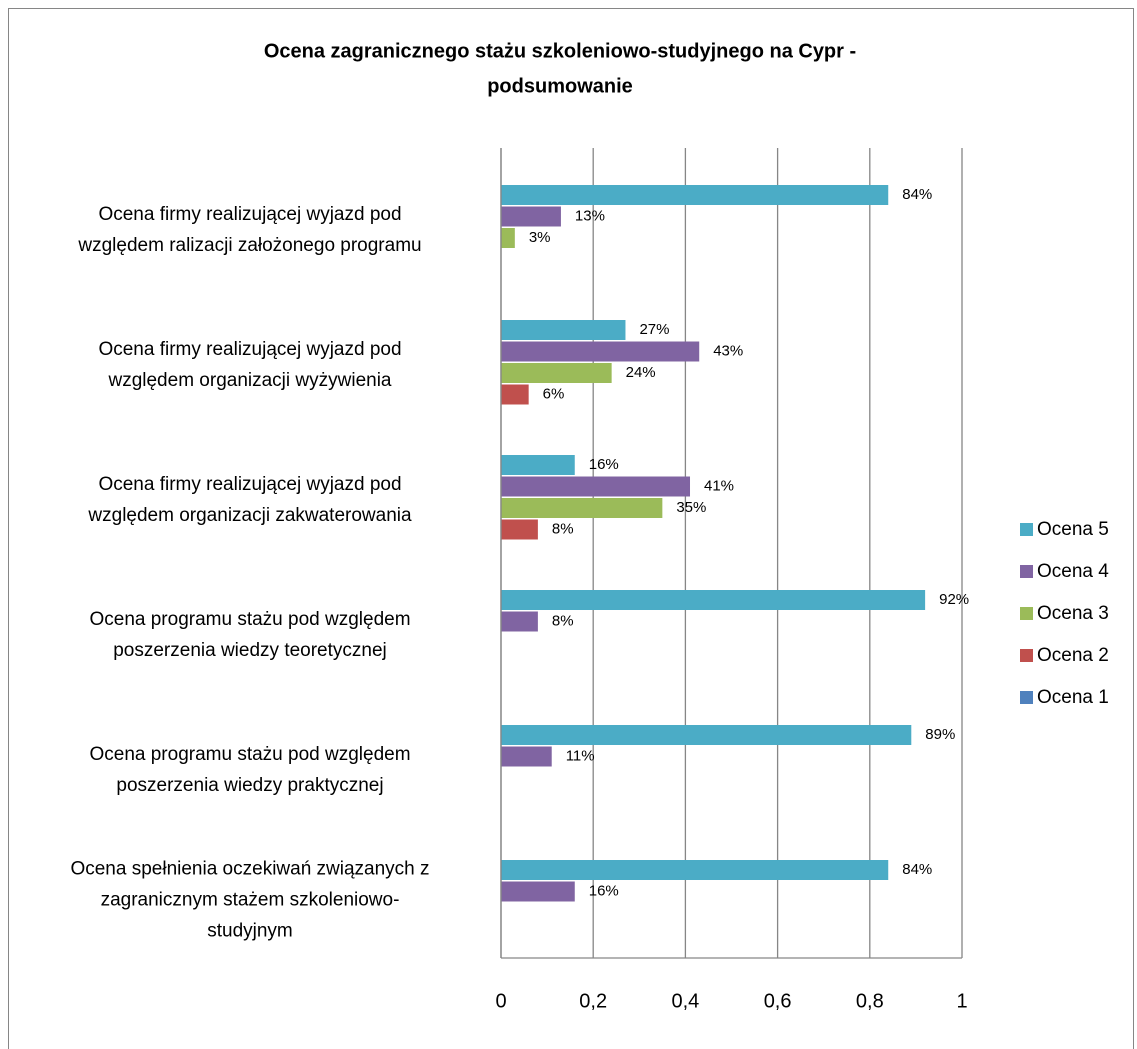 The width and height of the screenshot is (1137, 1049). I want to click on legend-label: Ocena 2, so click(1073, 655).